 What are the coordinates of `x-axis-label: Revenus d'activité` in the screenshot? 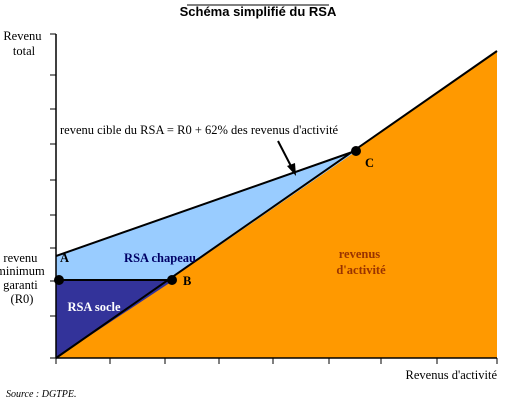 It's located at (452, 375).